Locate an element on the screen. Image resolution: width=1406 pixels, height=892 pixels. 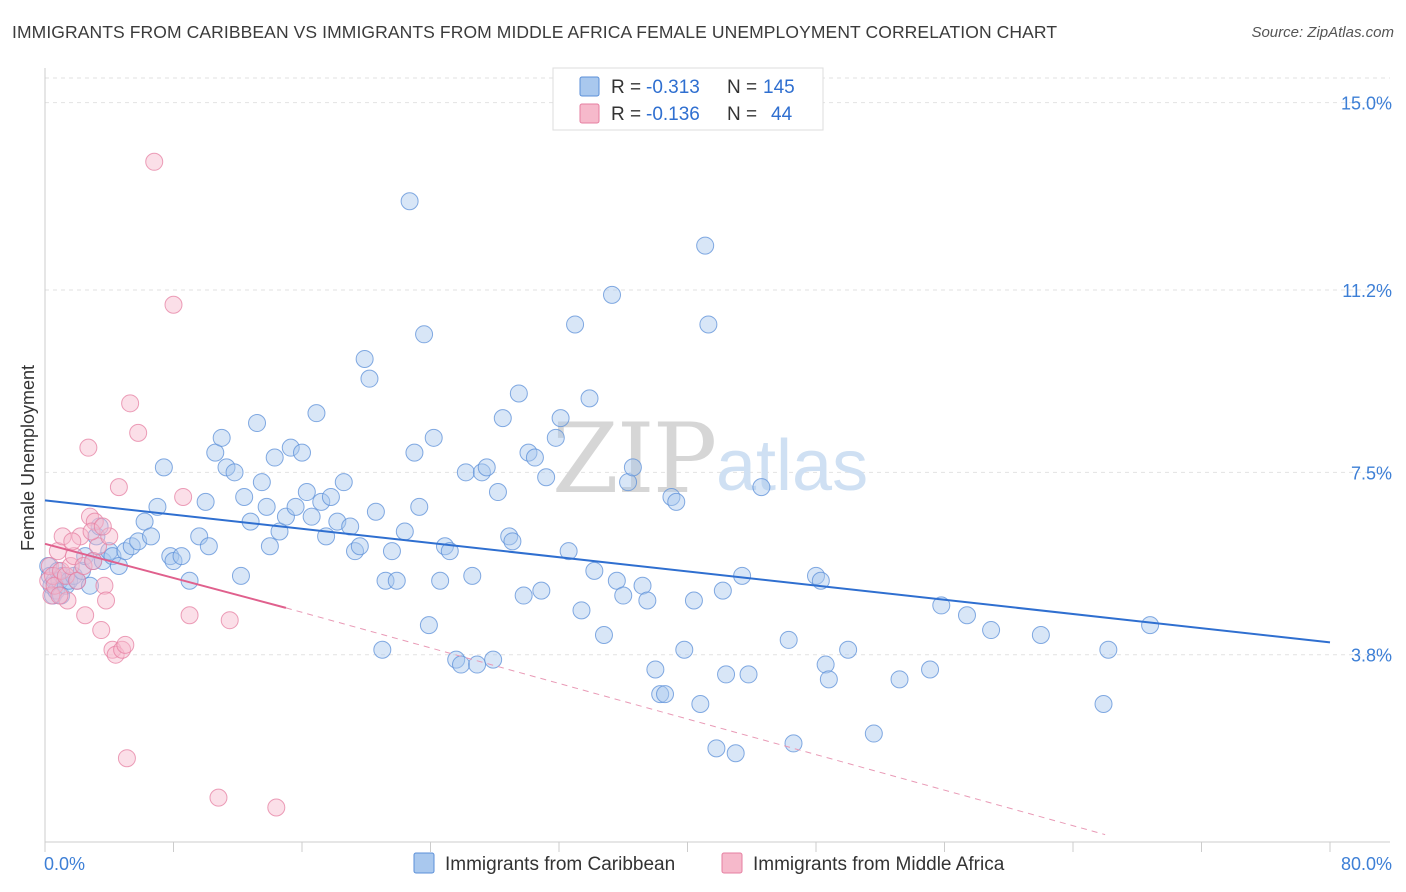
x-tick-label-max: 80.0% is located at coordinates (1366, 864).